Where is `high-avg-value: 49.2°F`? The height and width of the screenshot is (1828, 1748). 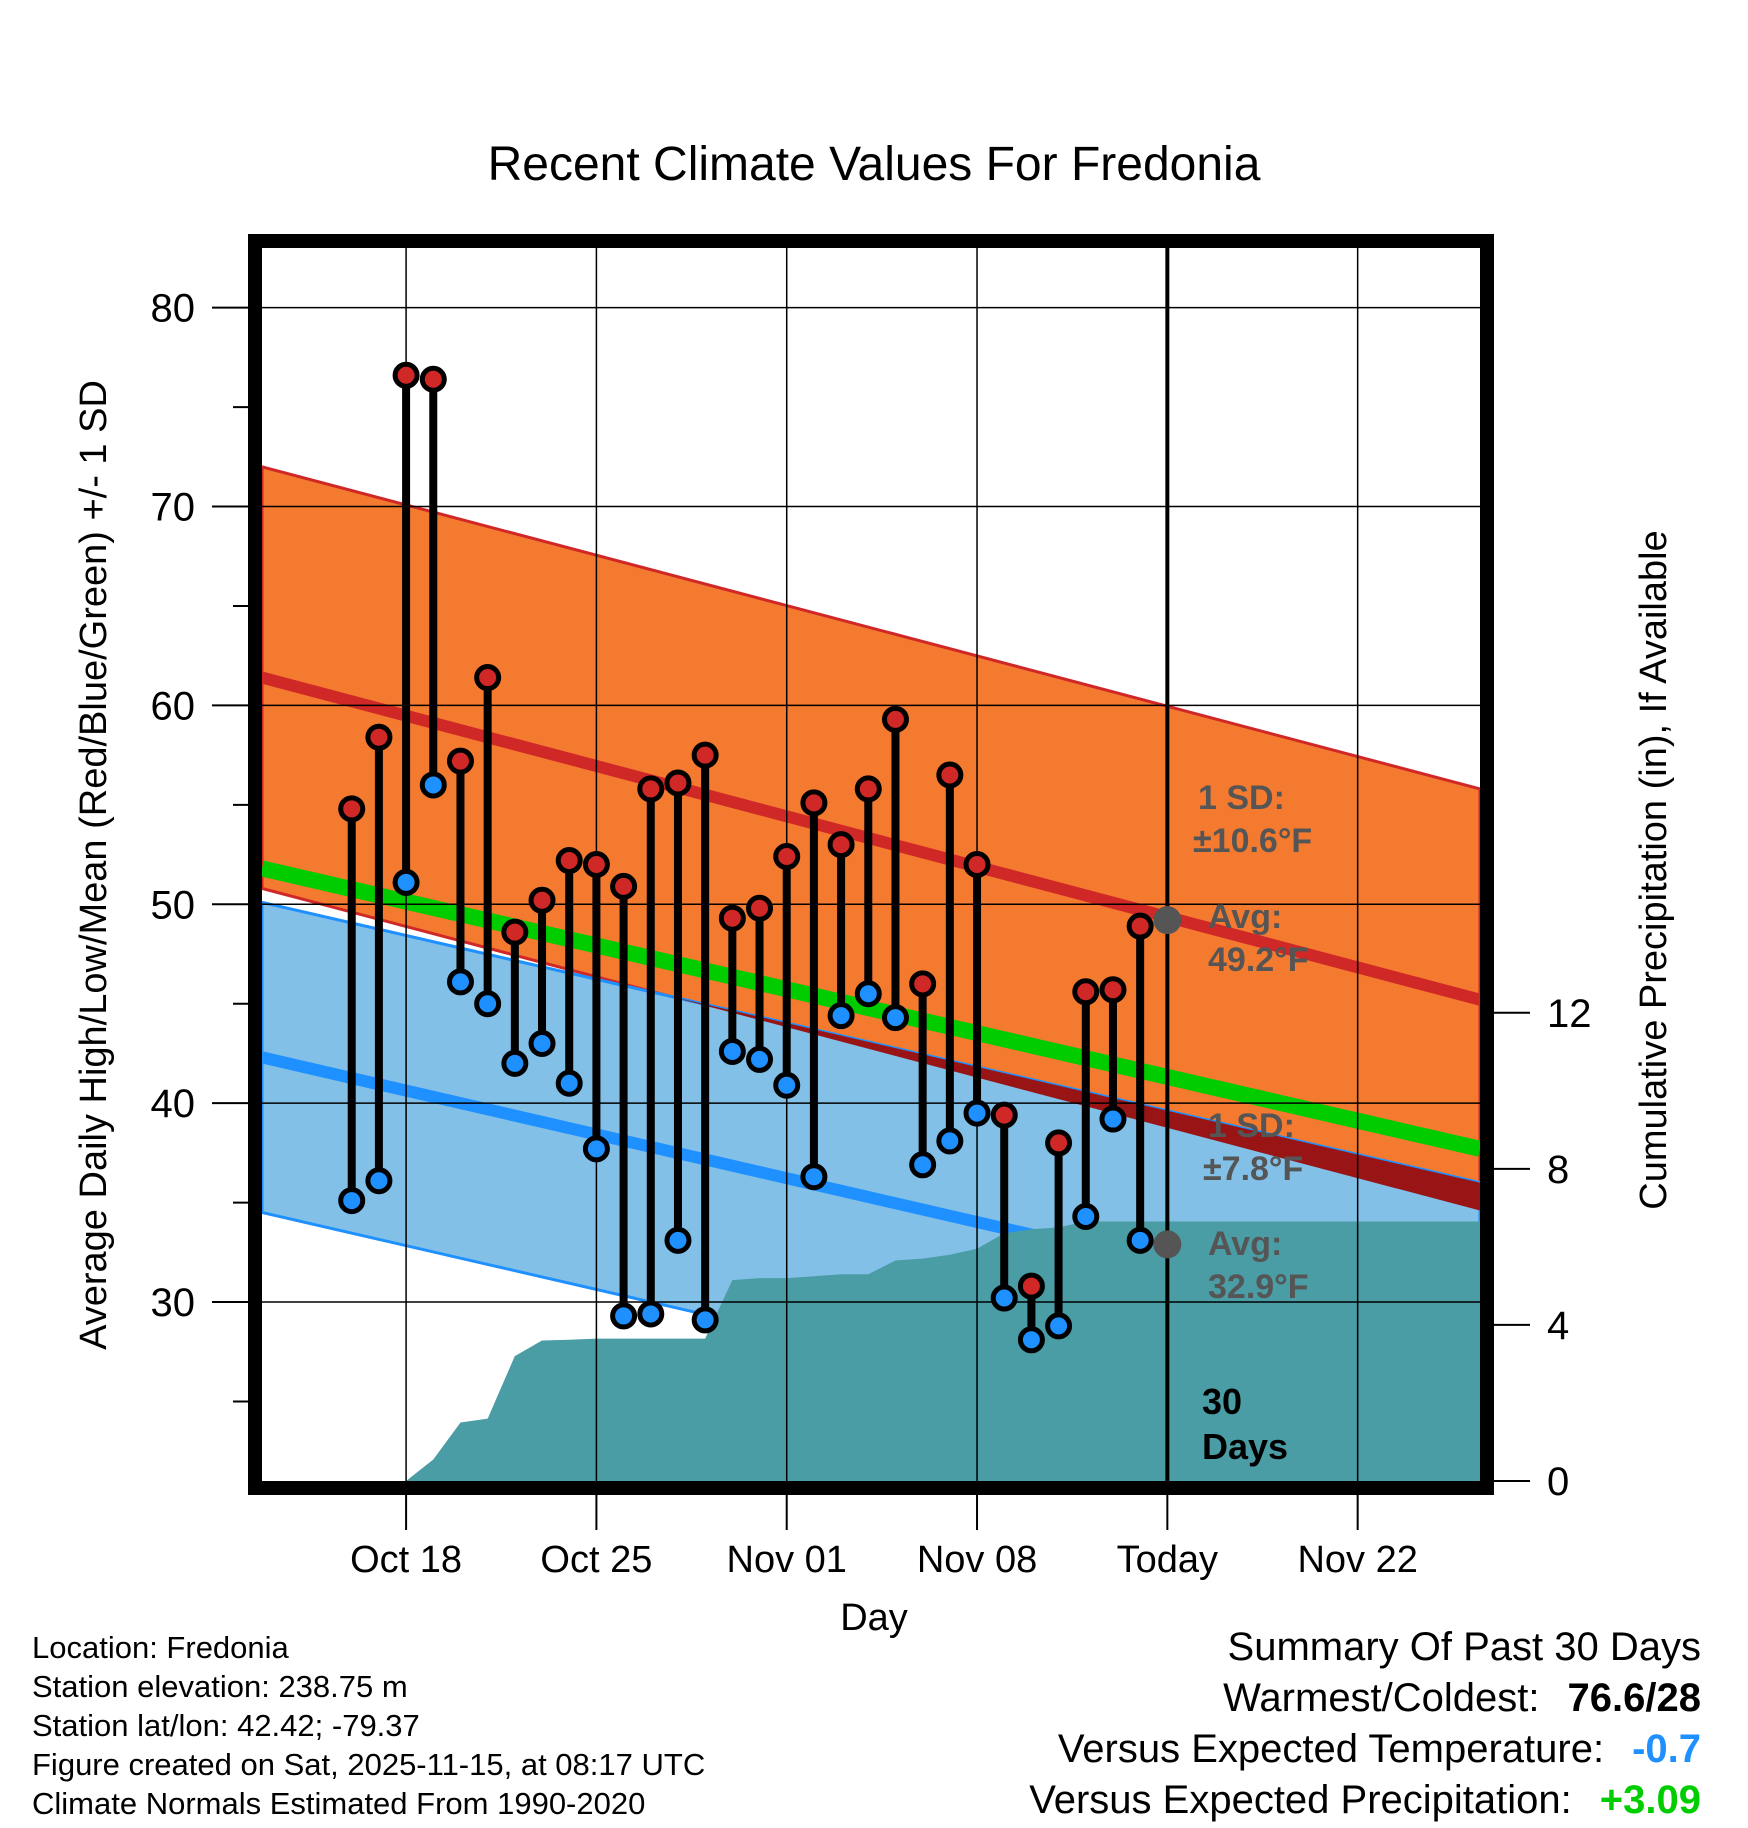
high-avg-value: 49.2°F is located at coordinates (1258, 960).